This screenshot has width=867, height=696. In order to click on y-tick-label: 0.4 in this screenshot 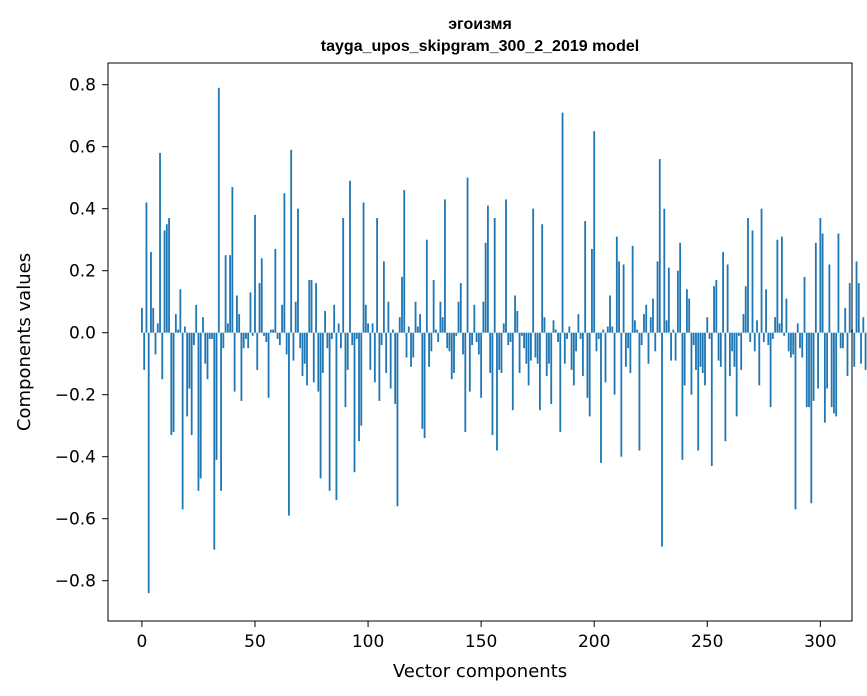, I will do `click(82, 210)`.